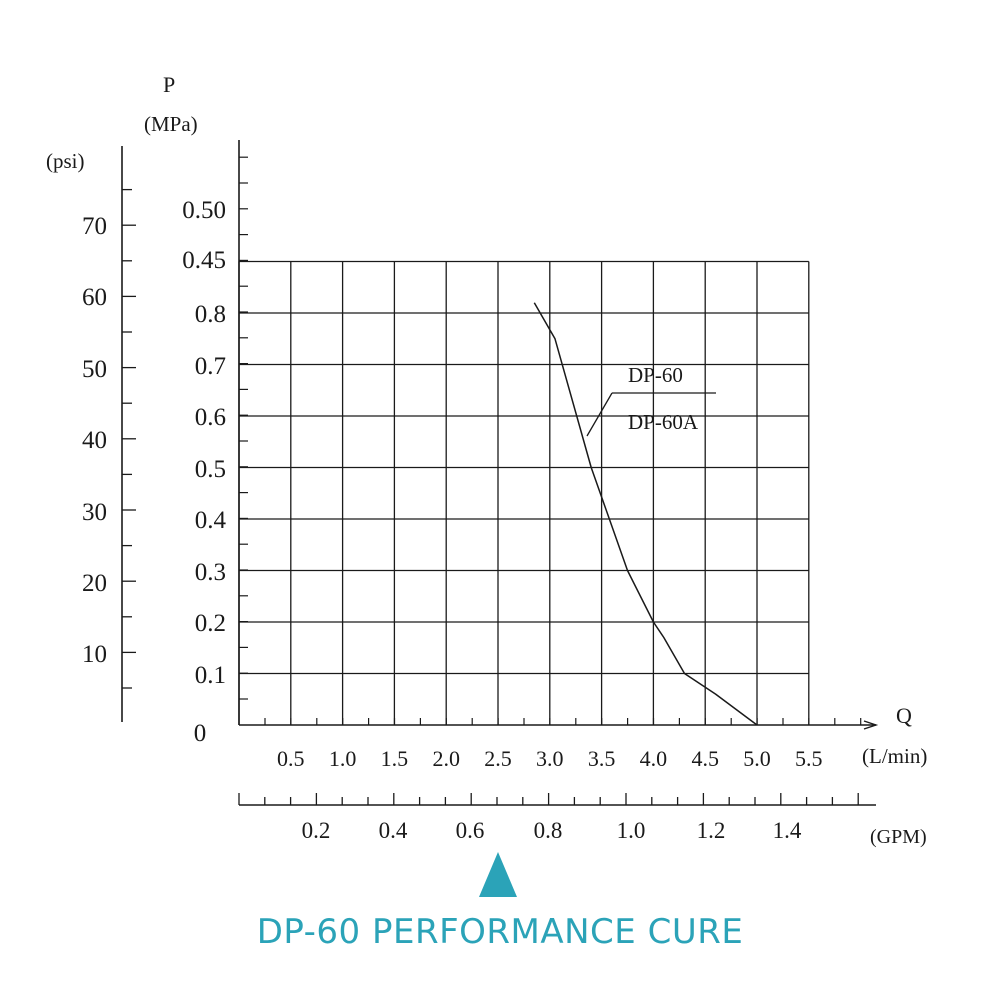  I want to click on triangle-marker-icon, so click(498, 874).